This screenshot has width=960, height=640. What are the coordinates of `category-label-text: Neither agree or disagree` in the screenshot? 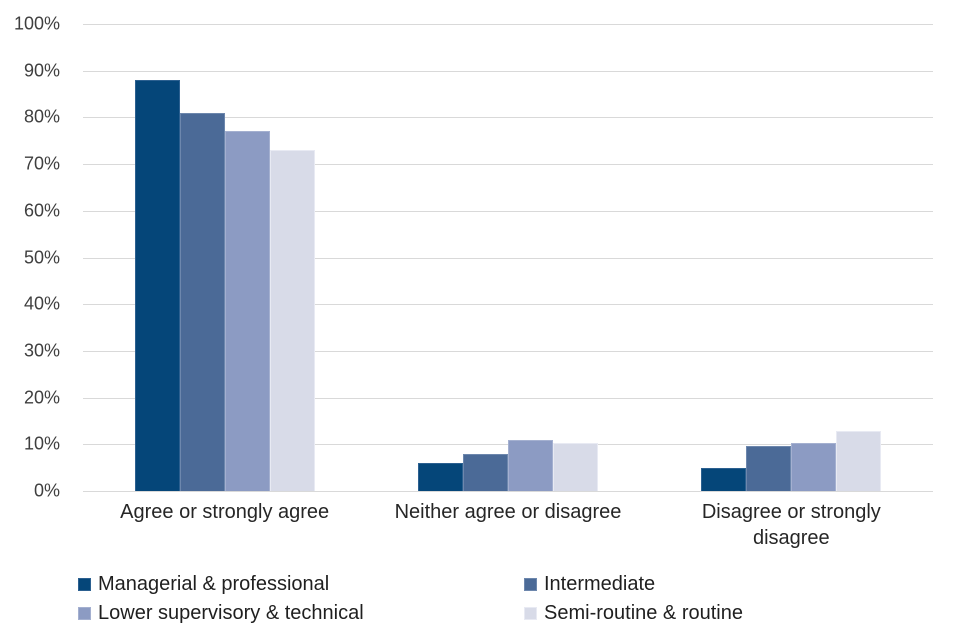 It's located at (508, 512).